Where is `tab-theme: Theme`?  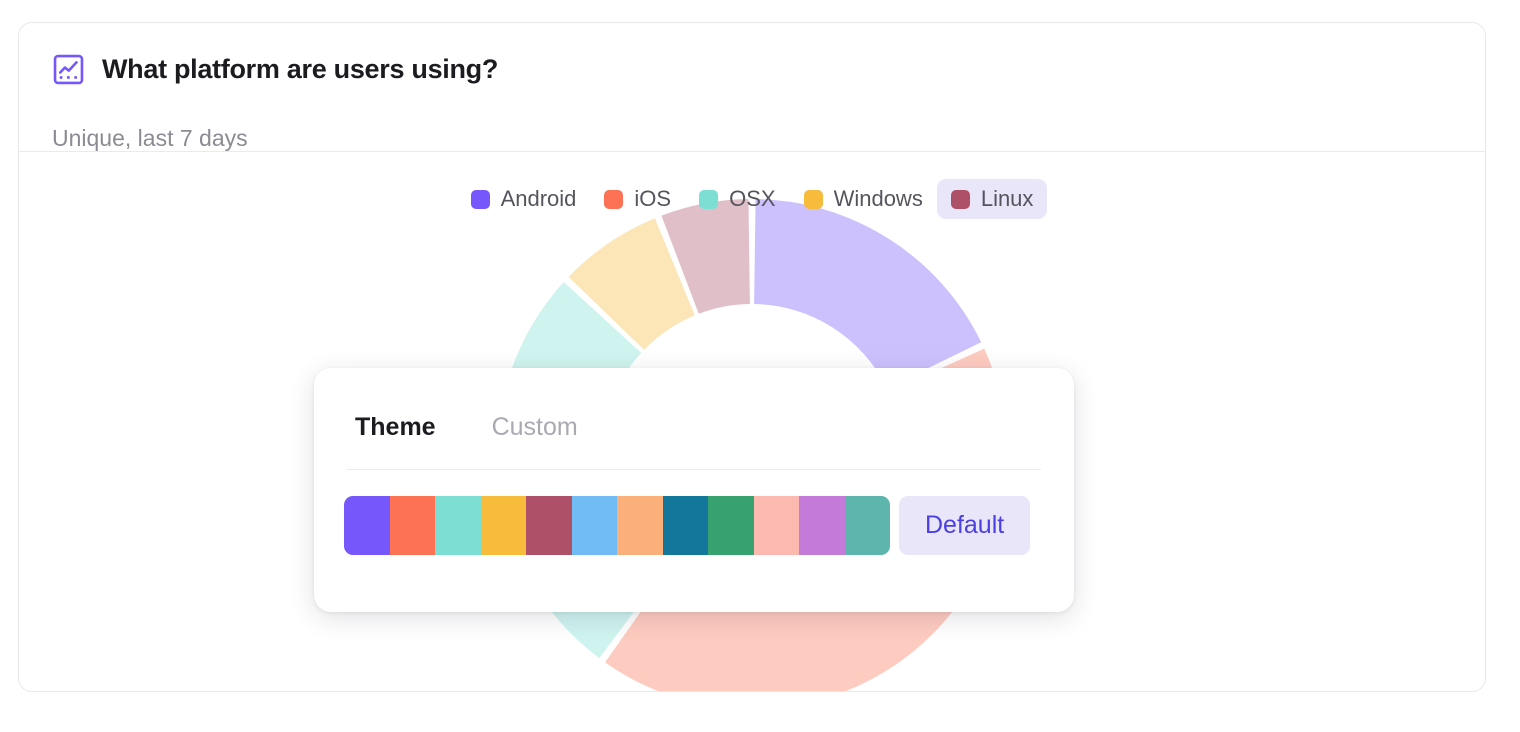
tab-theme: Theme is located at coordinates (395, 427).